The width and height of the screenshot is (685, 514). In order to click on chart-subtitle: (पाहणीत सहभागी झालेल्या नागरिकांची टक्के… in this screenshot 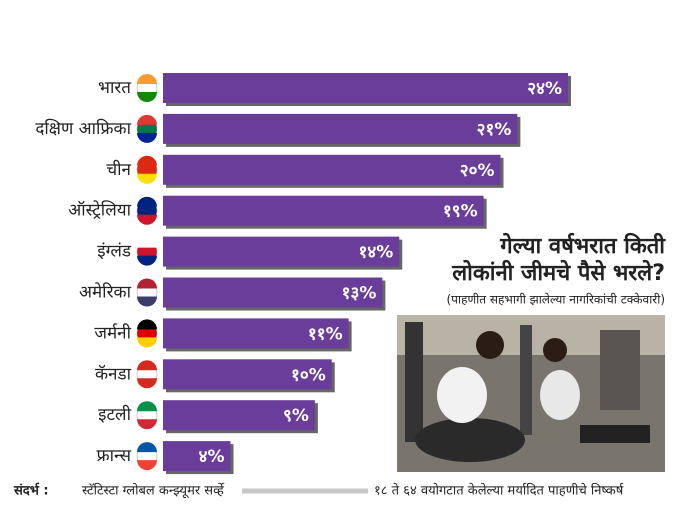, I will do `click(556, 300)`.